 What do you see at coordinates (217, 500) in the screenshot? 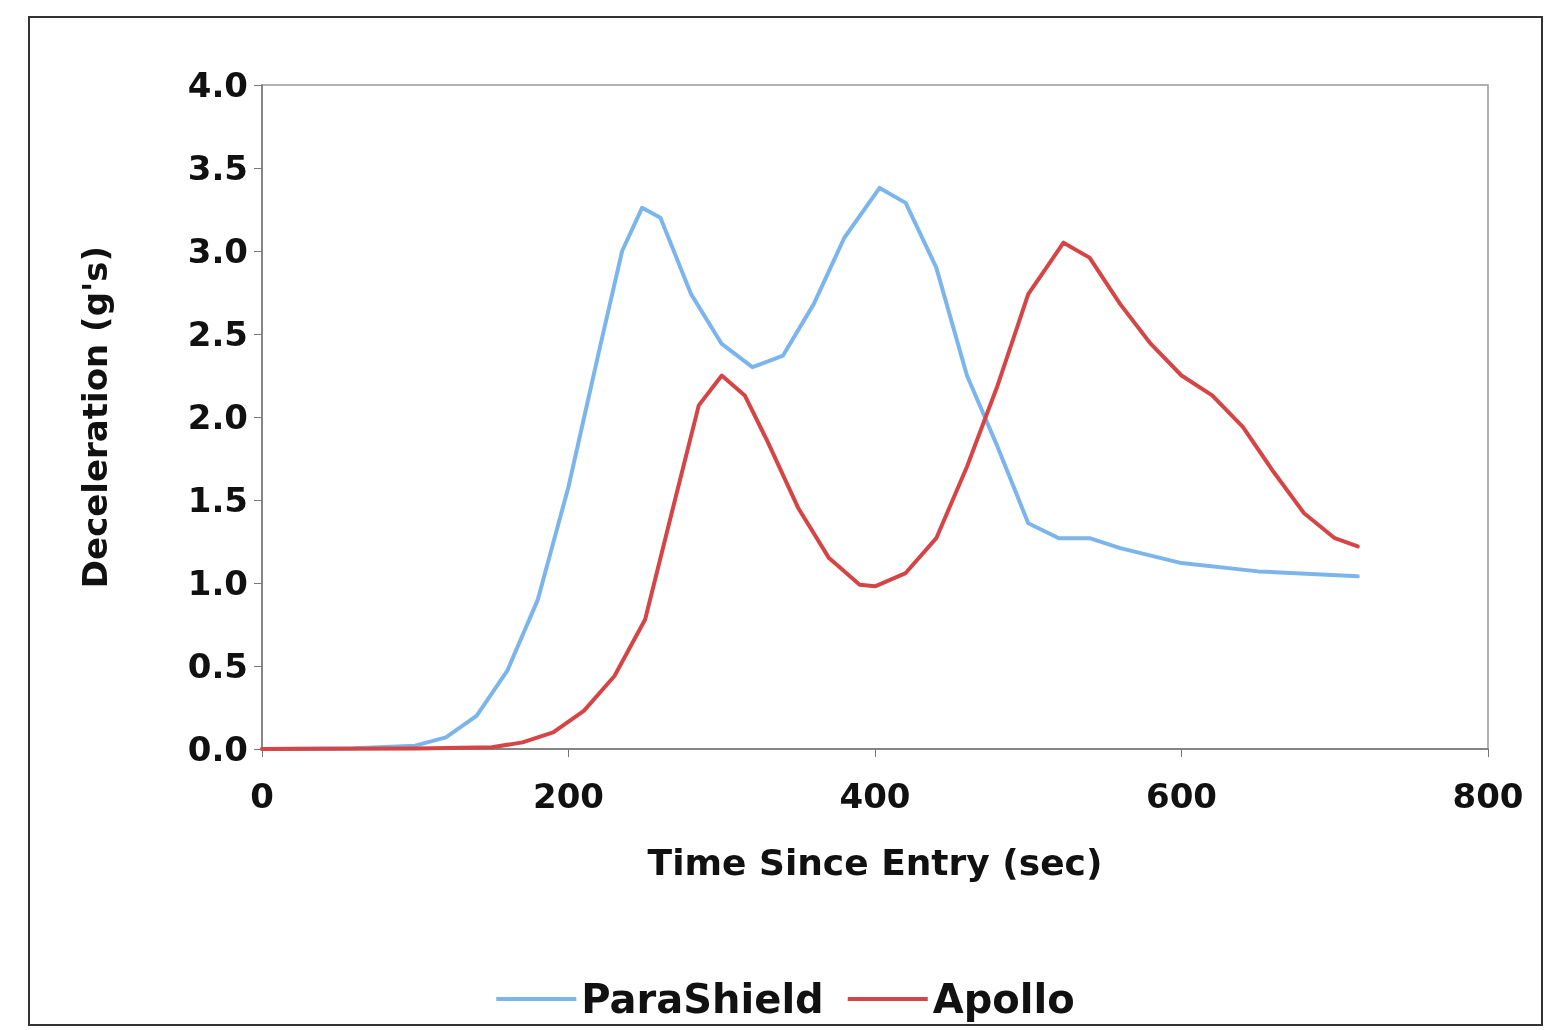
I see `y-tick-label: 1.5` at bounding box center [217, 500].